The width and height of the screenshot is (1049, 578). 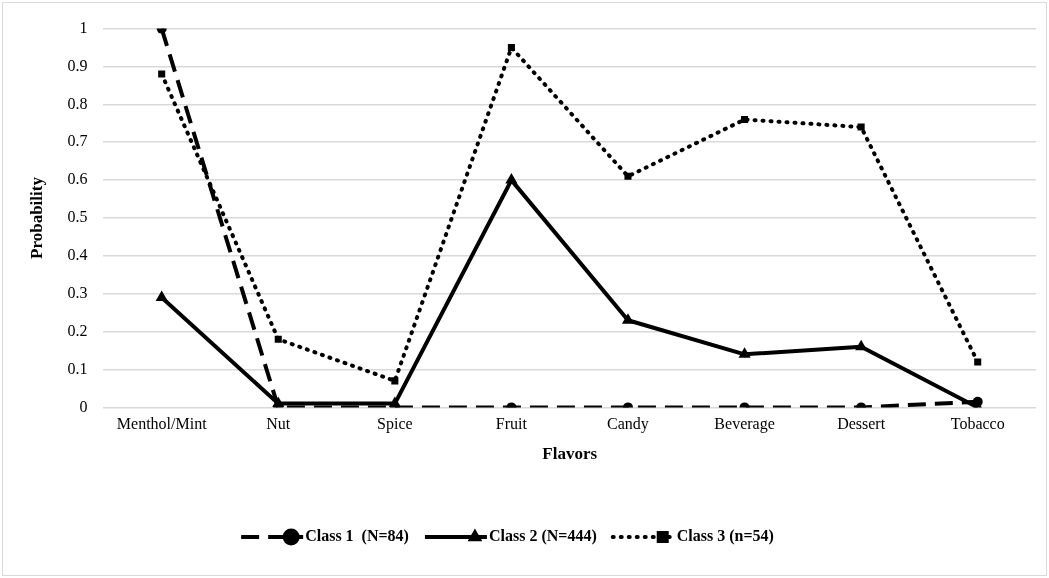 I want to click on x-tick-label: Menthol/Mint, so click(x=162, y=424).